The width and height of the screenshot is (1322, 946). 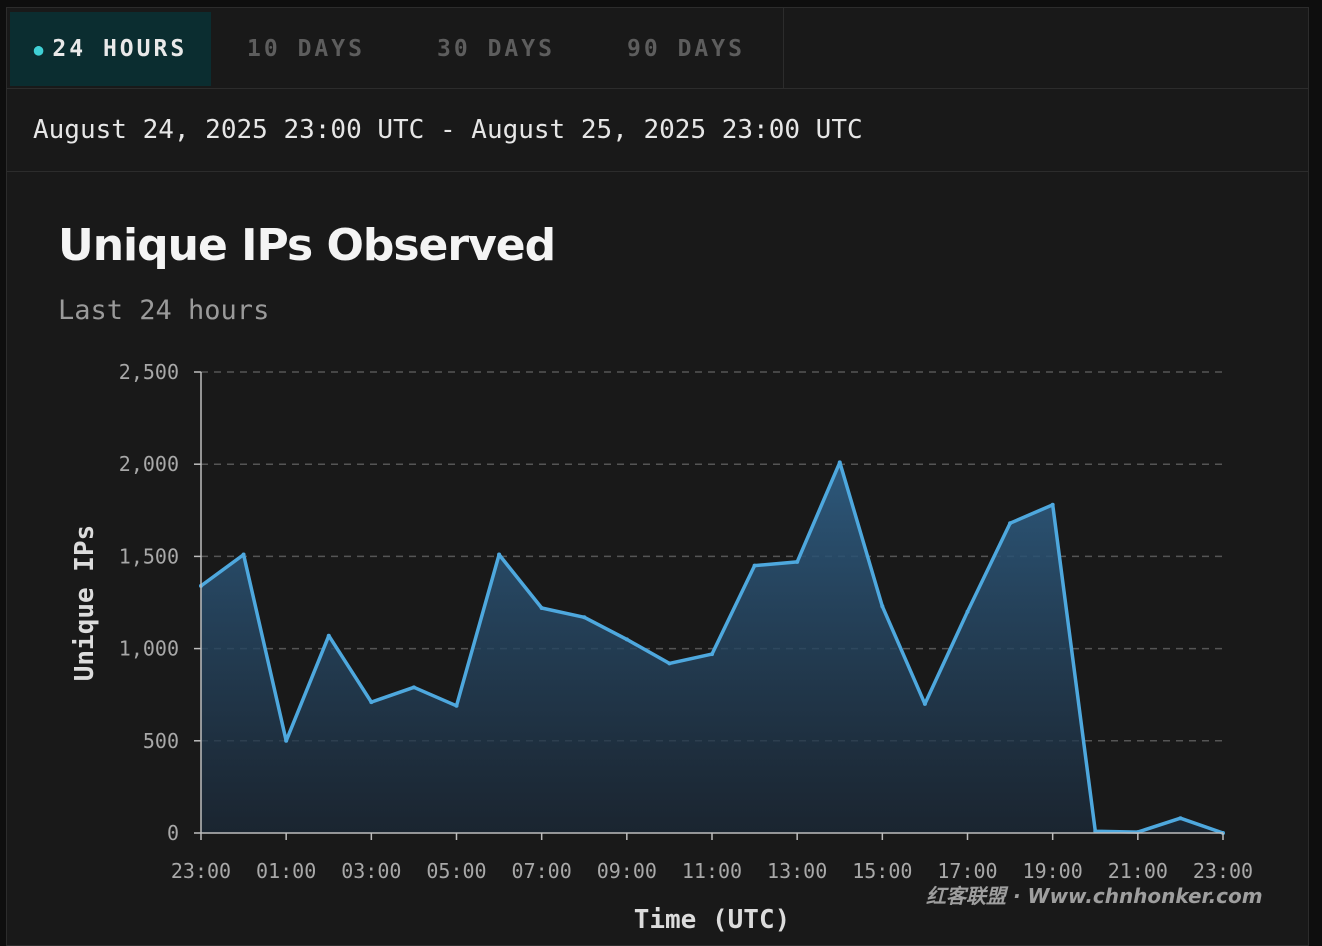 What do you see at coordinates (712, 920) in the screenshot?
I see `x-axis-label: Time (UTC)` at bounding box center [712, 920].